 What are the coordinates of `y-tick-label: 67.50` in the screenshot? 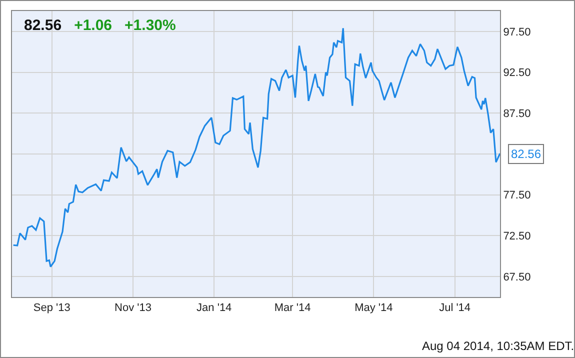 It's located at (517, 277).